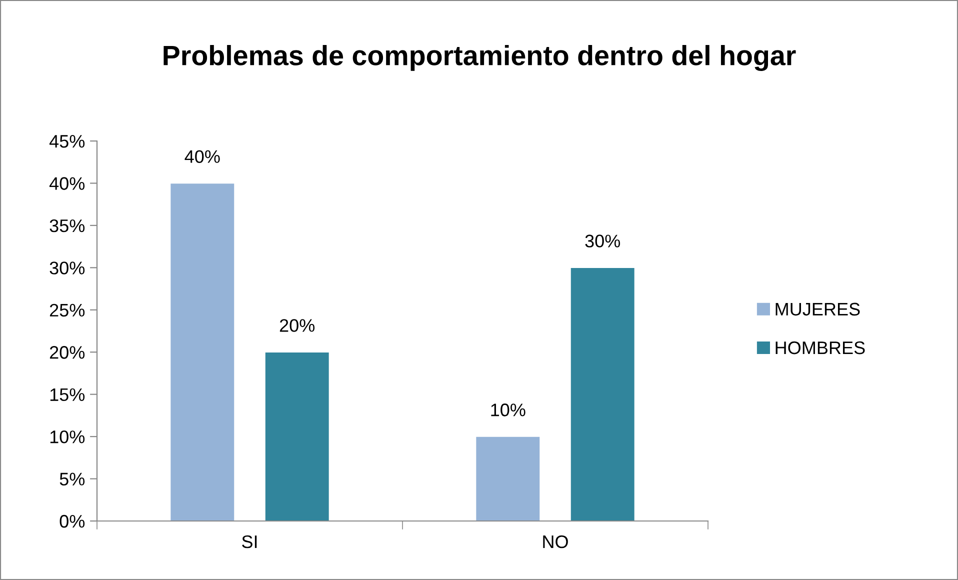 The width and height of the screenshot is (958, 580). Describe the element at coordinates (67, 141) in the screenshot. I see `y-tick-label: 45%` at that location.